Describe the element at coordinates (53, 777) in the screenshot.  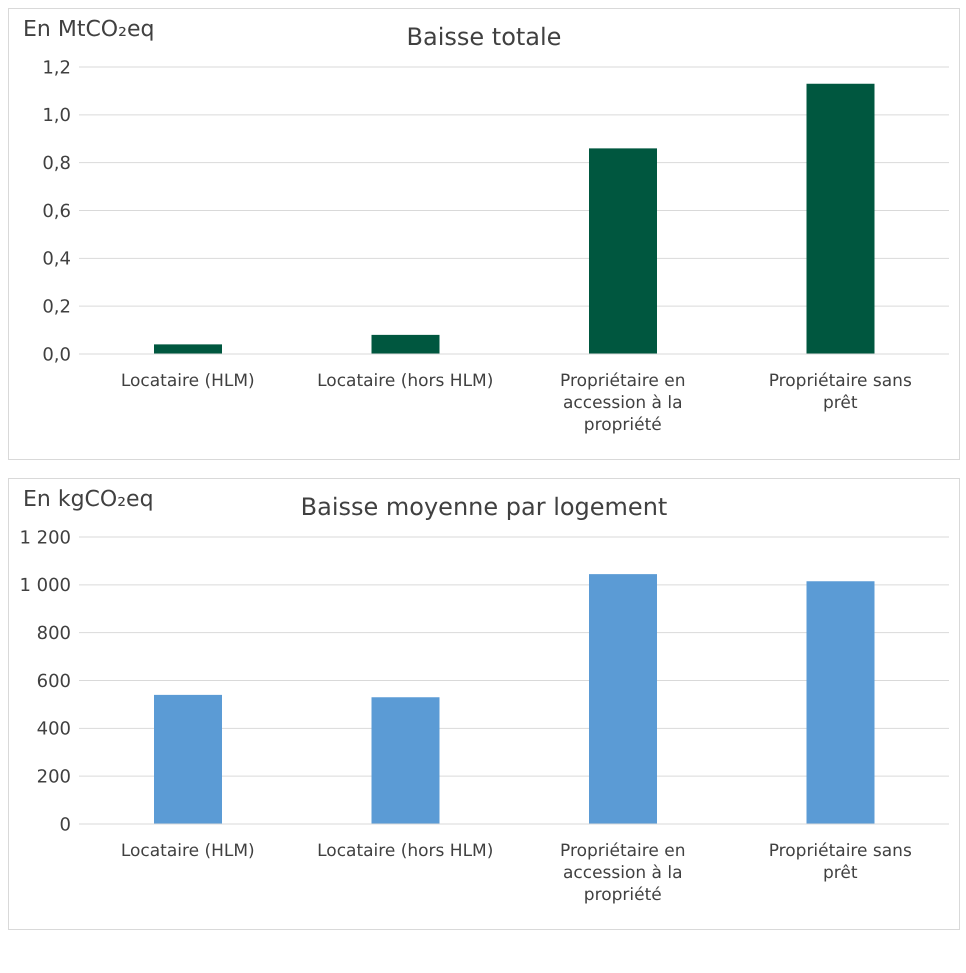
I see `y-tick-label: 200` at that location.